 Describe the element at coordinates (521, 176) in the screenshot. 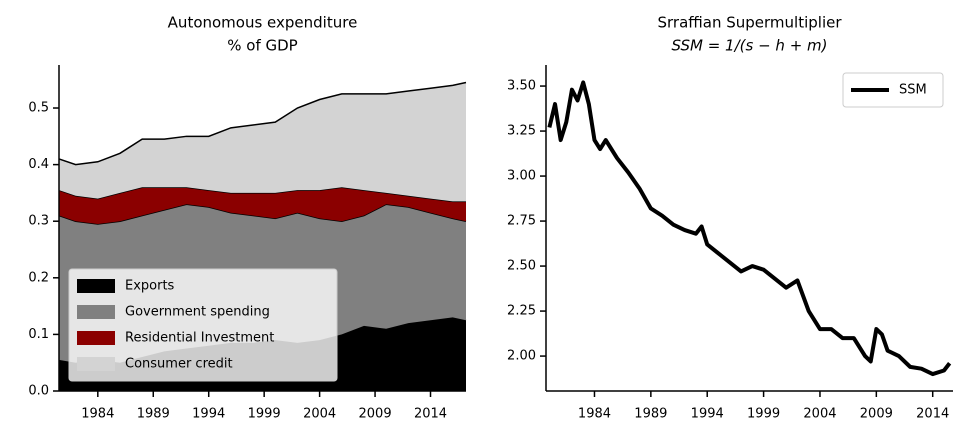

I see `y-tick-label: 3.00` at that location.